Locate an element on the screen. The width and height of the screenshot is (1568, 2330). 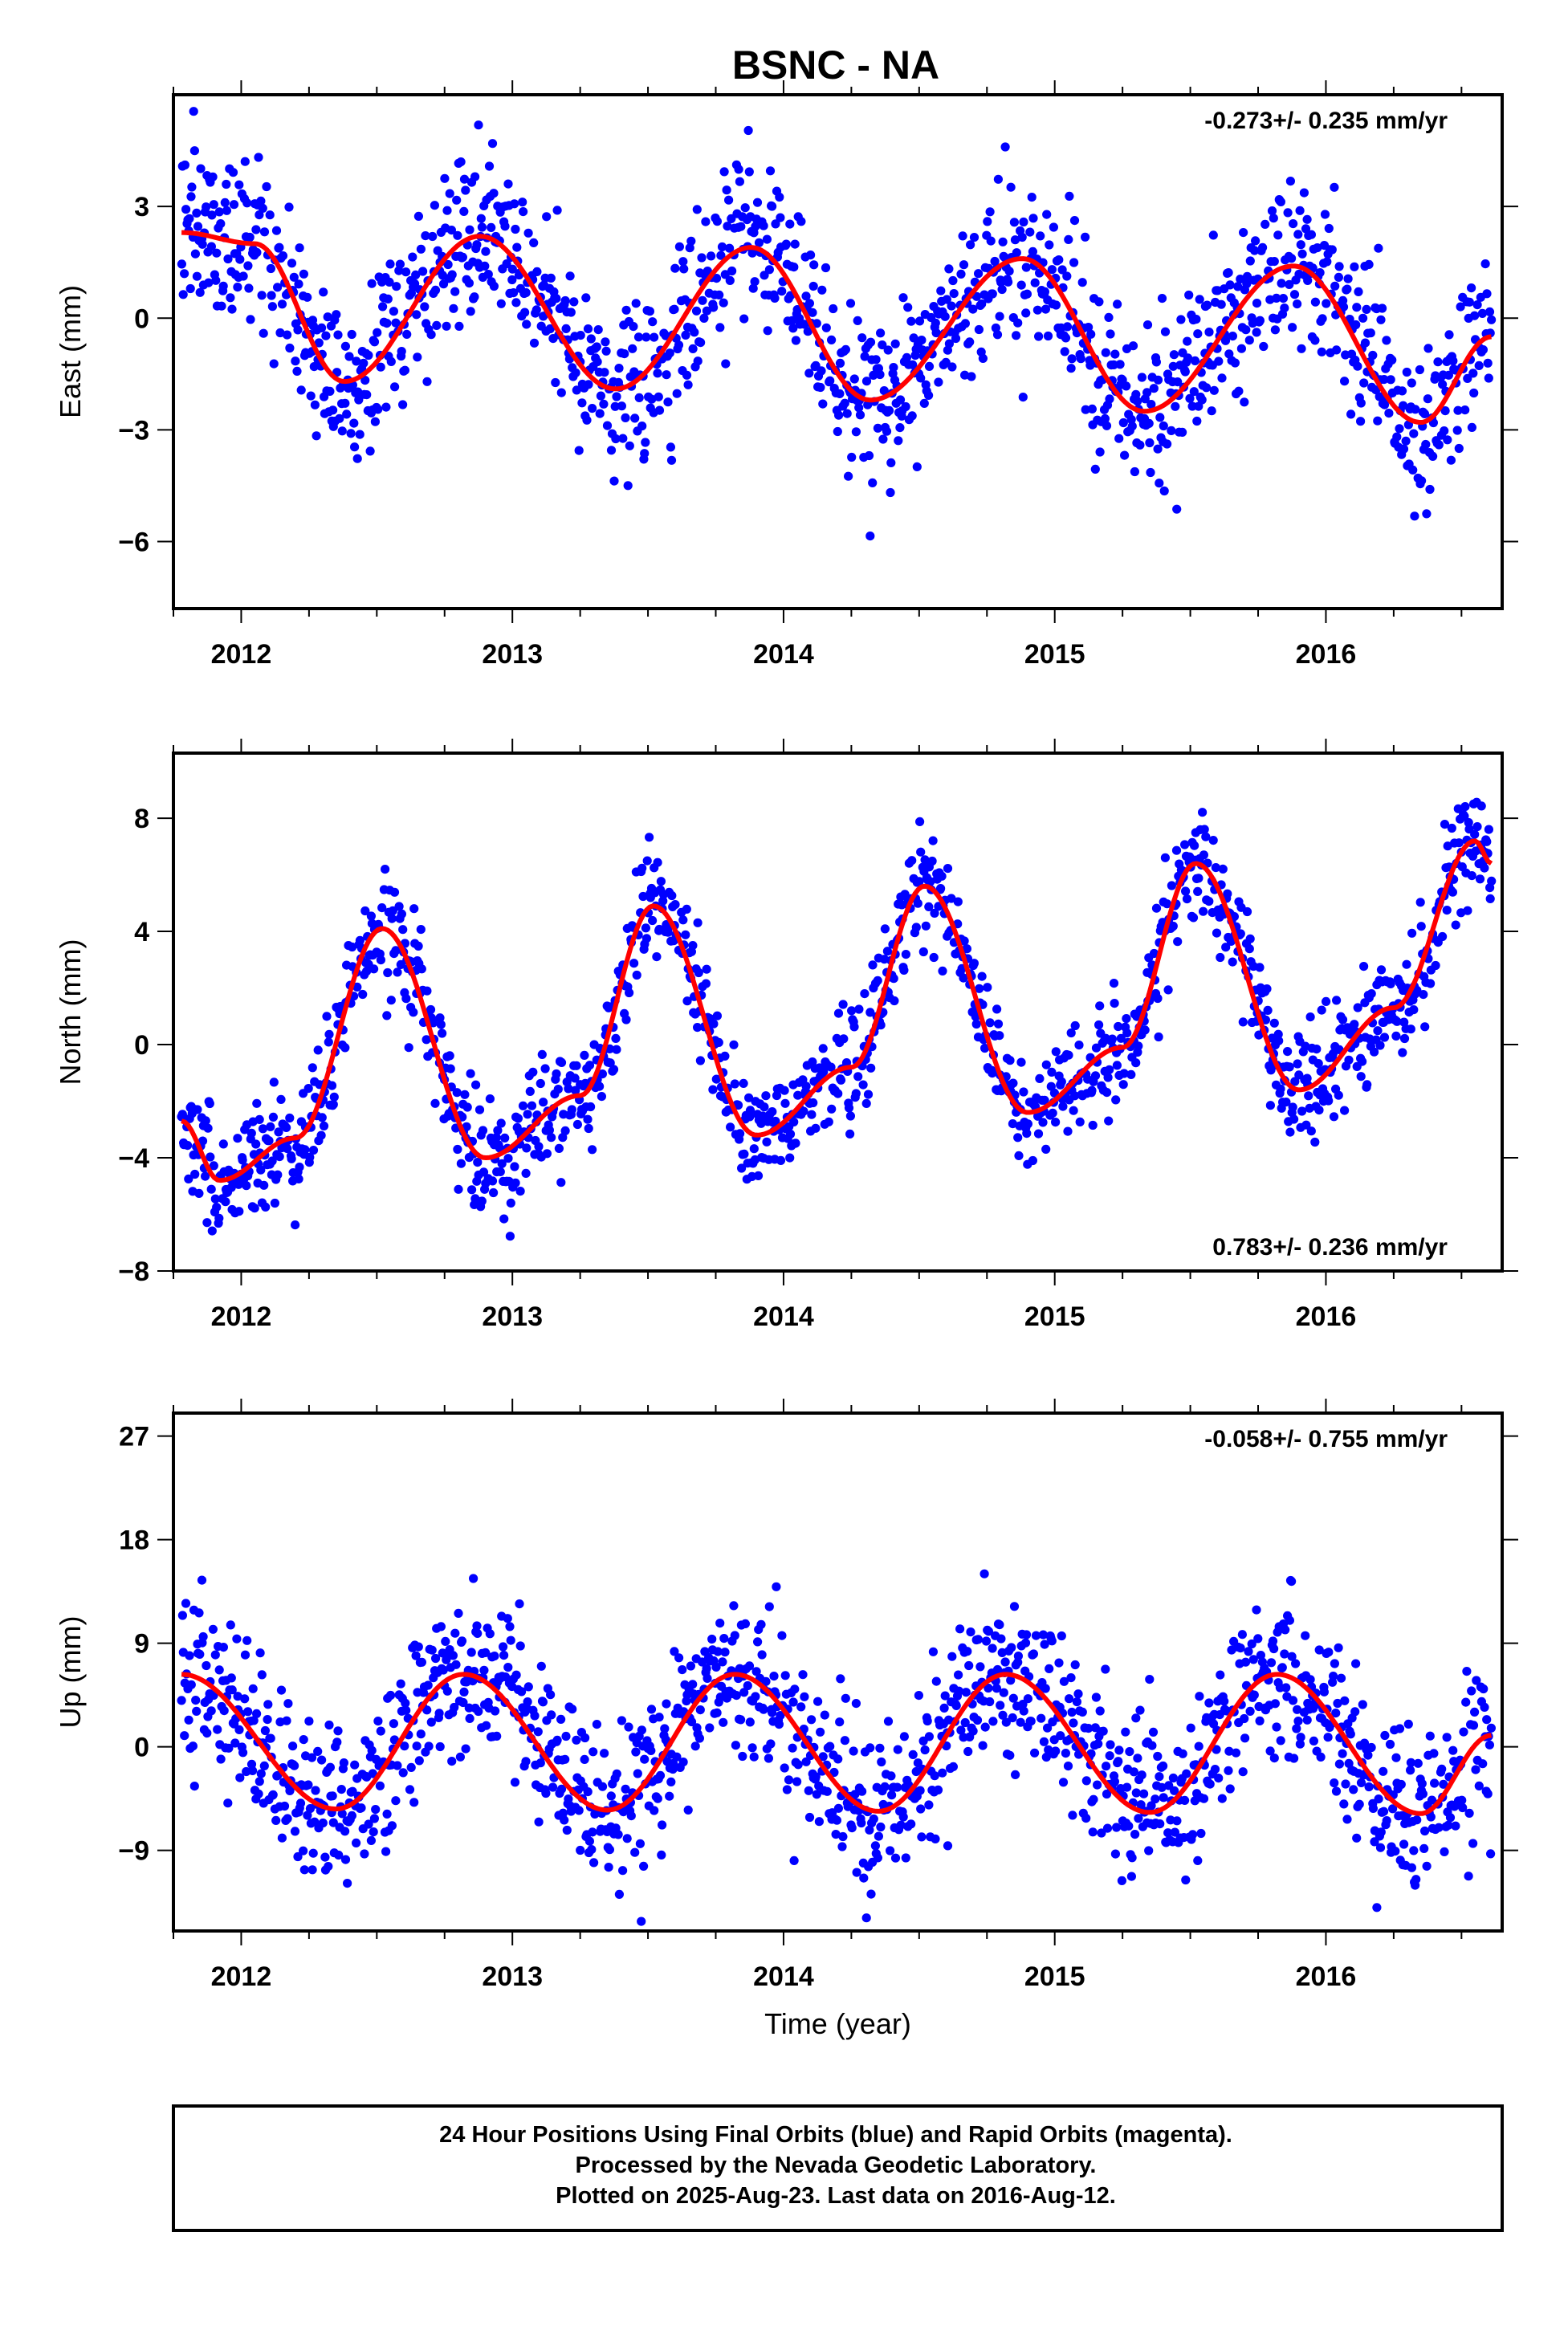
east-y-tick-label: 0 is located at coordinates (141, 318).